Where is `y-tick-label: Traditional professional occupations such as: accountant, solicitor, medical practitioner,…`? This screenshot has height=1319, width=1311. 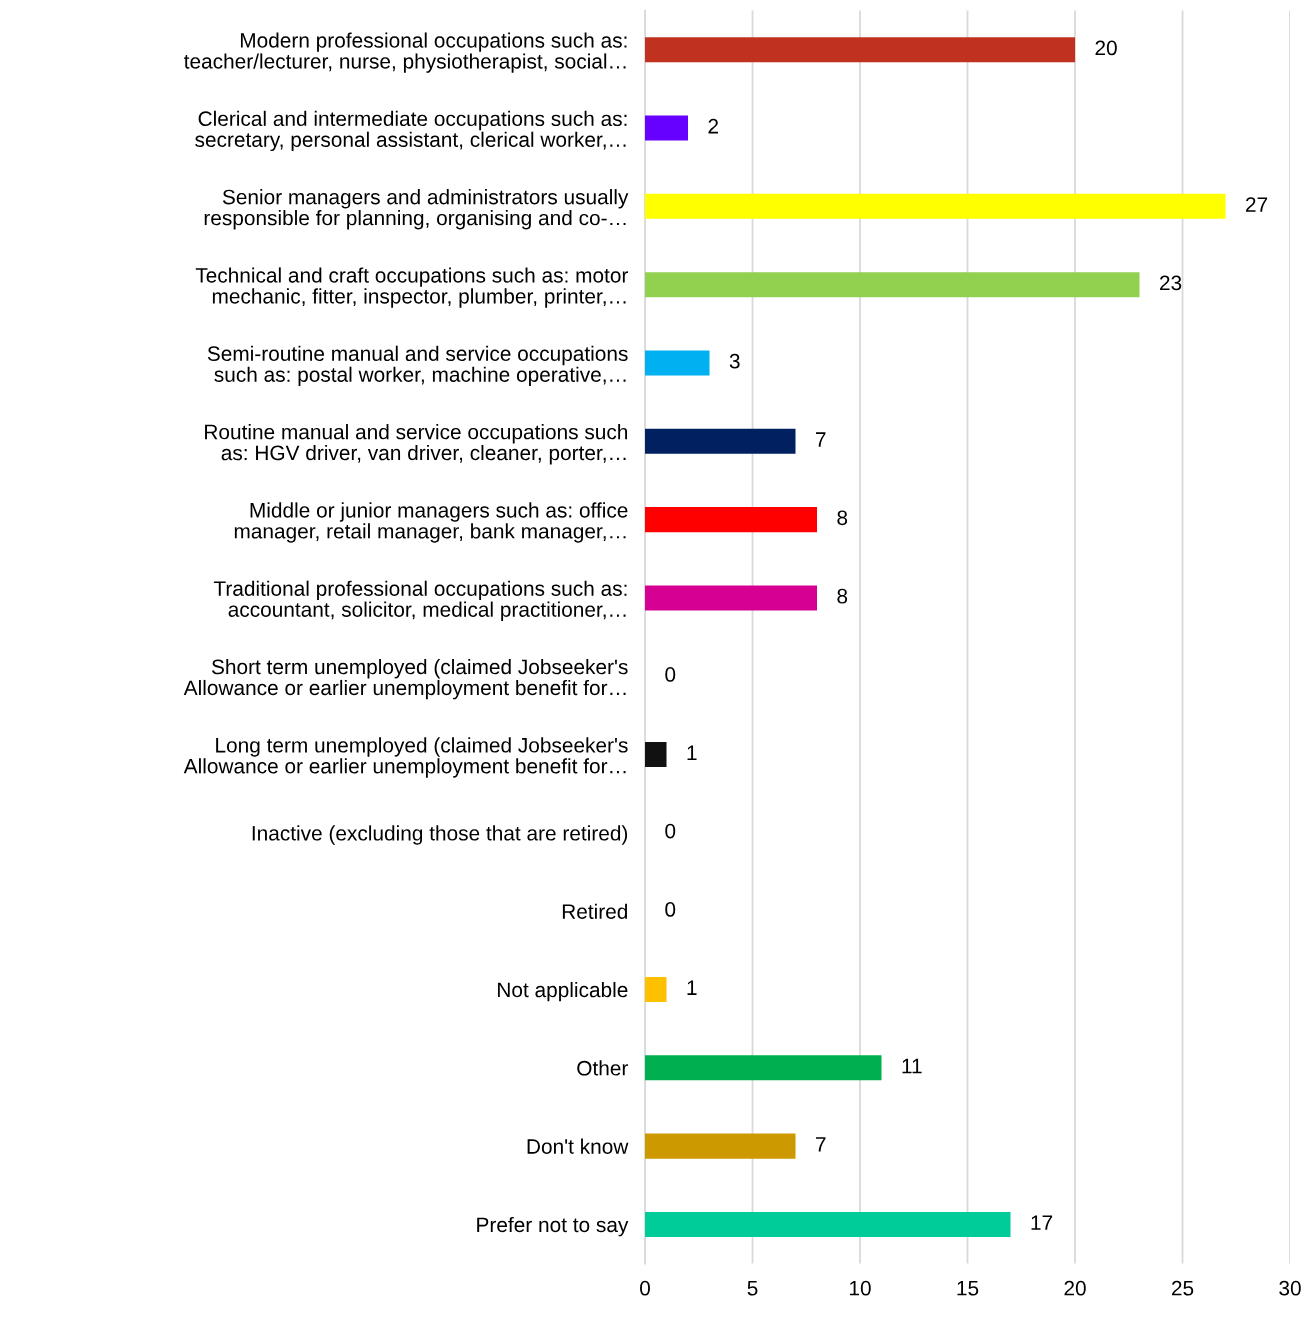 y-tick-label: Traditional professional occupations such as: accountant, solicitor, medical practitioner,… is located at coordinates (420, 601).